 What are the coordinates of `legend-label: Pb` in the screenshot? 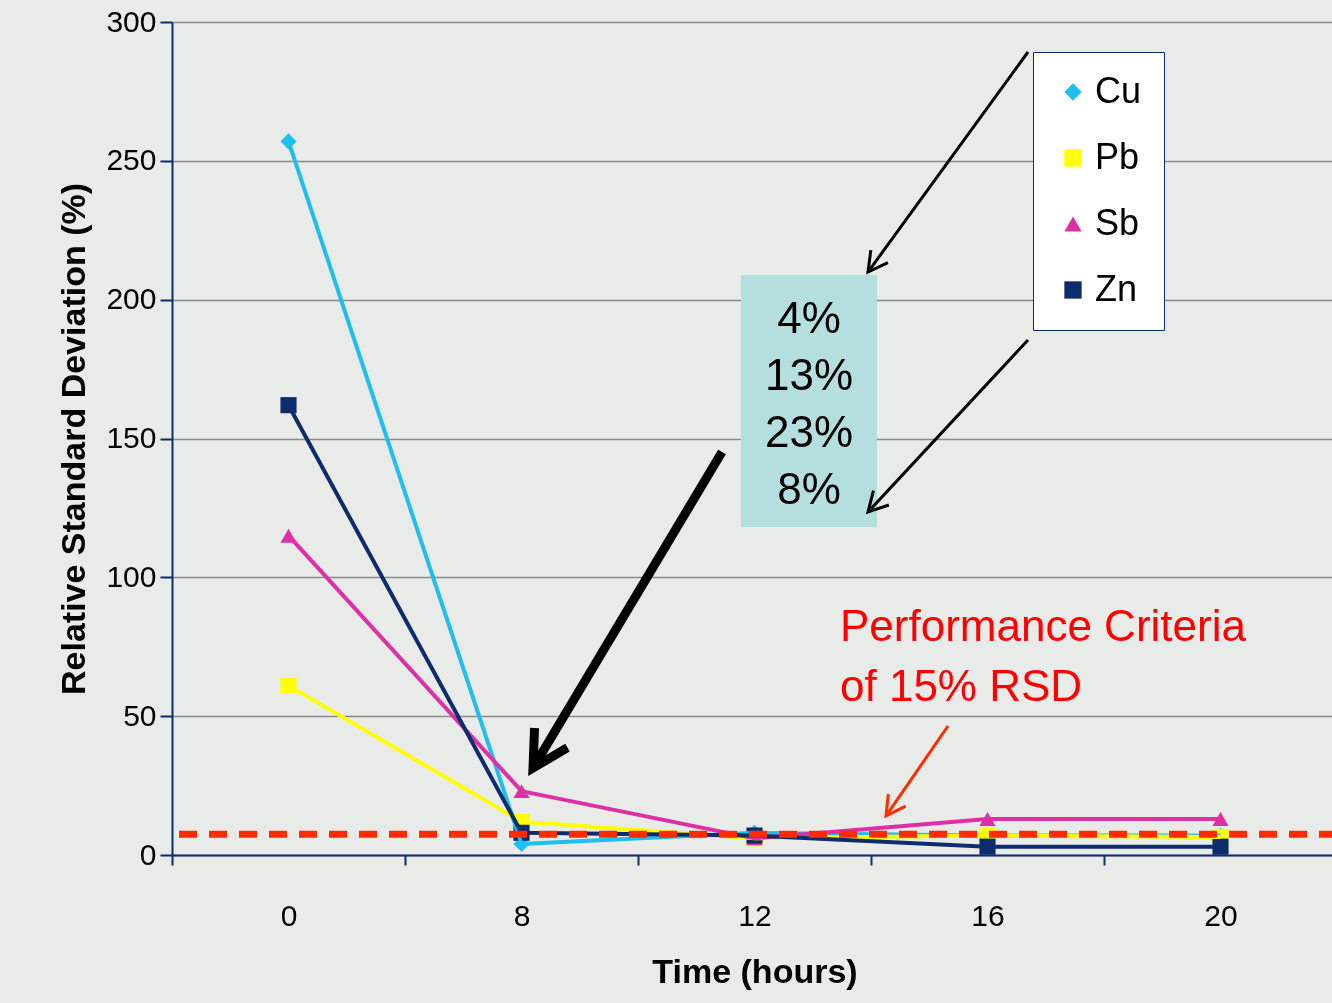 It's located at (1117, 156).